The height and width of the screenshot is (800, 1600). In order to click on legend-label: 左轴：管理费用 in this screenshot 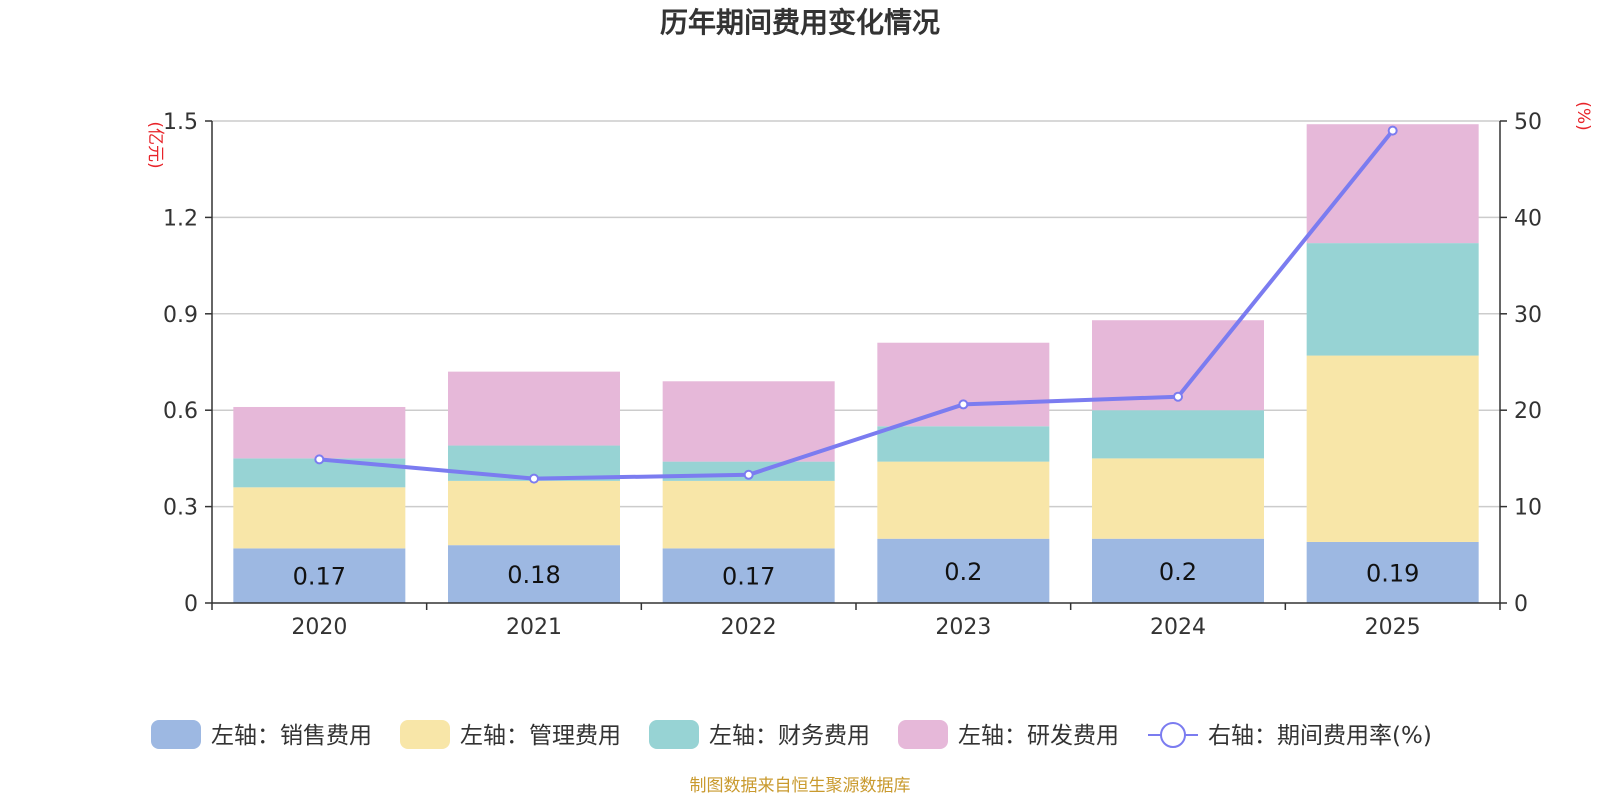, I will do `click(540, 736)`.